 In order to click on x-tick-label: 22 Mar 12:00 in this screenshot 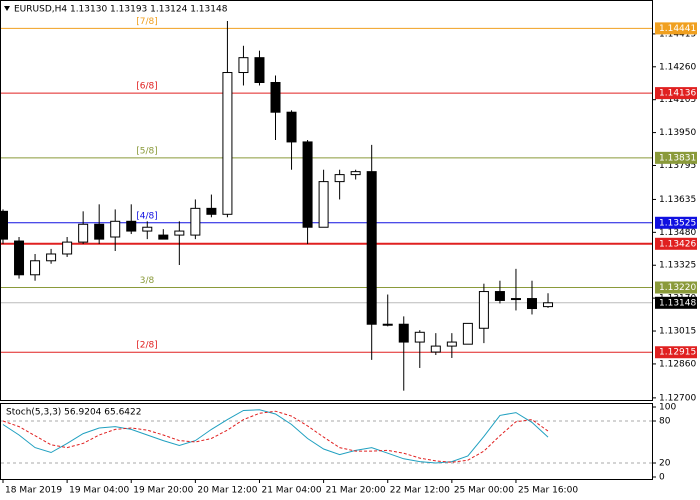, I will do `click(420, 491)`.